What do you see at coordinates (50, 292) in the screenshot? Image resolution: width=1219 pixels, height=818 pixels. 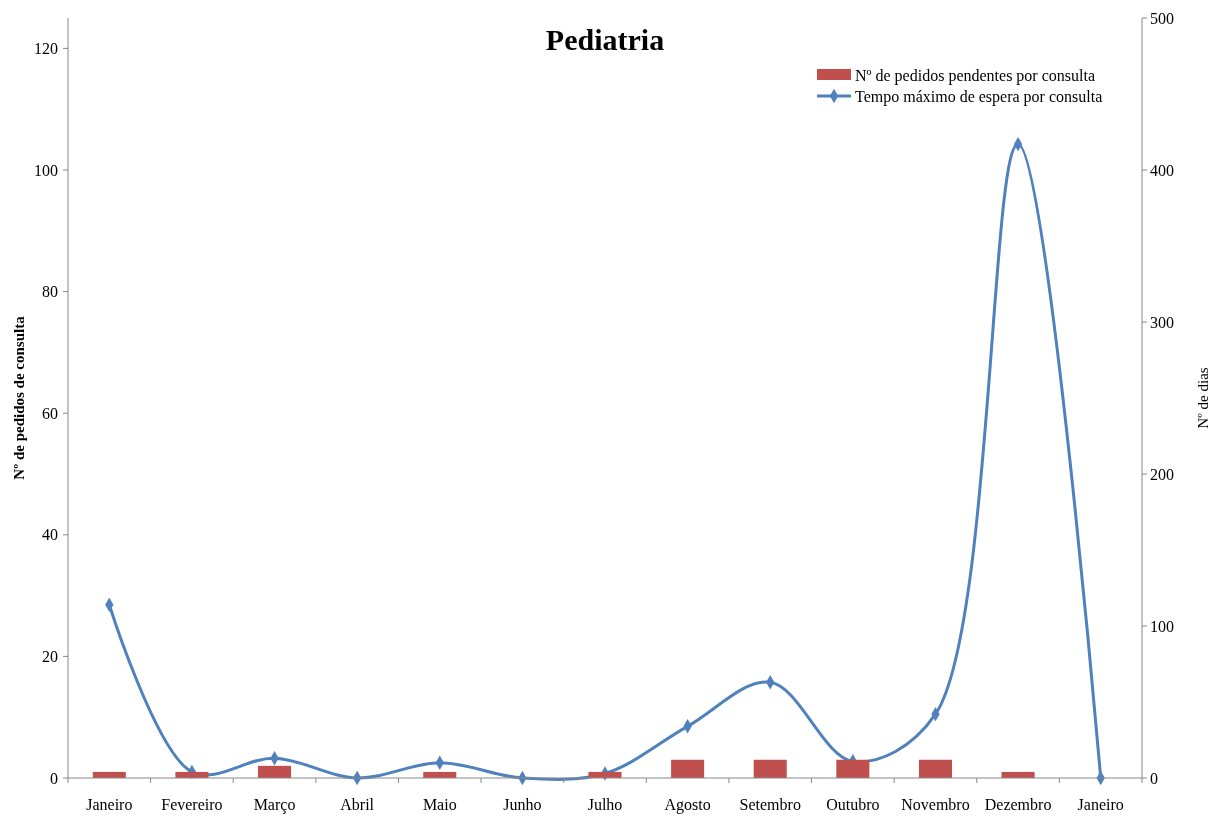 I see `y-tick-label: 80` at bounding box center [50, 292].